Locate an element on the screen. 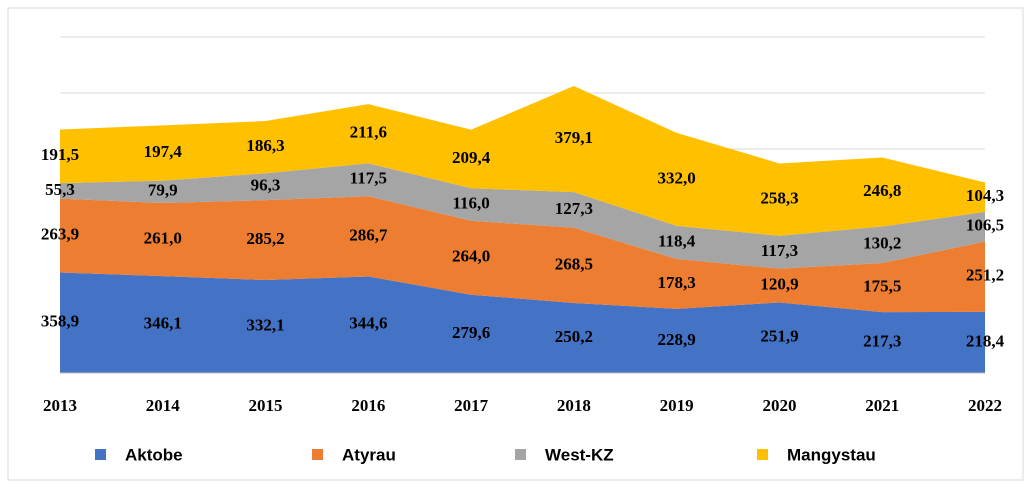 The height and width of the screenshot is (487, 1031). data-label: 379,1 is located at coordinates (574, 137).